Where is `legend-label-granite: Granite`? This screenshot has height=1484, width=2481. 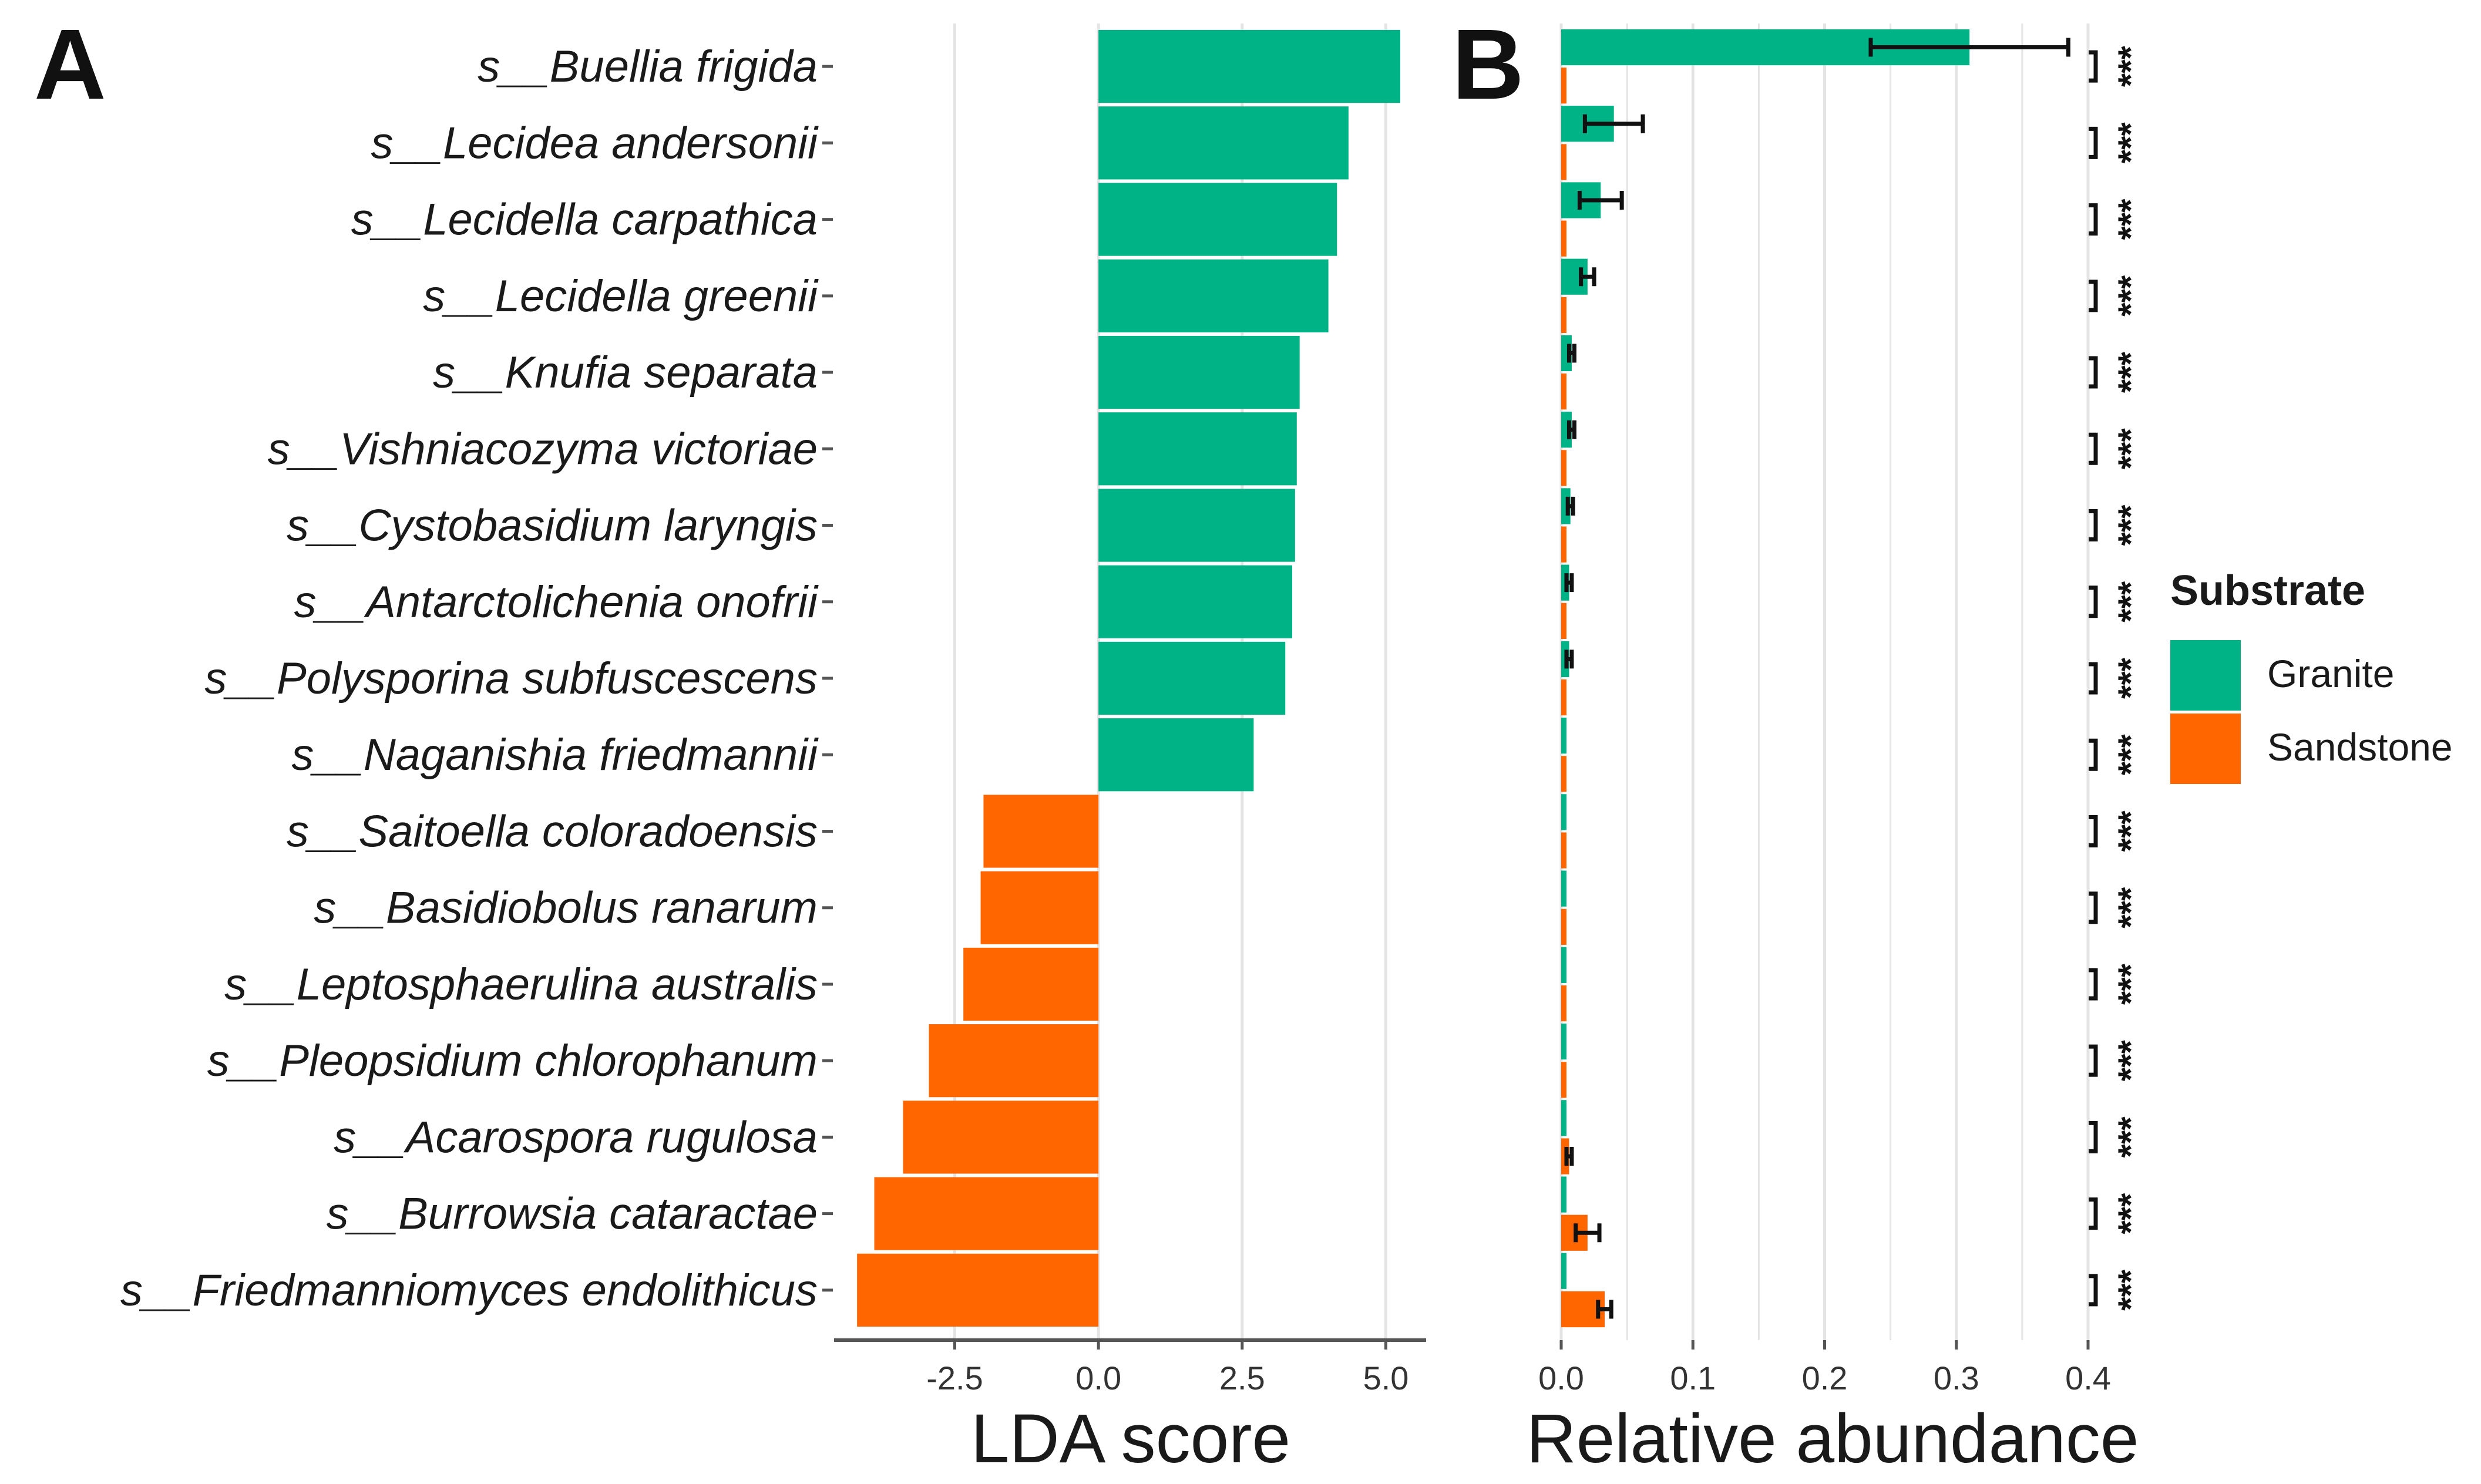
legend-label-granite: Granite is located at coordinates (2330, 673).